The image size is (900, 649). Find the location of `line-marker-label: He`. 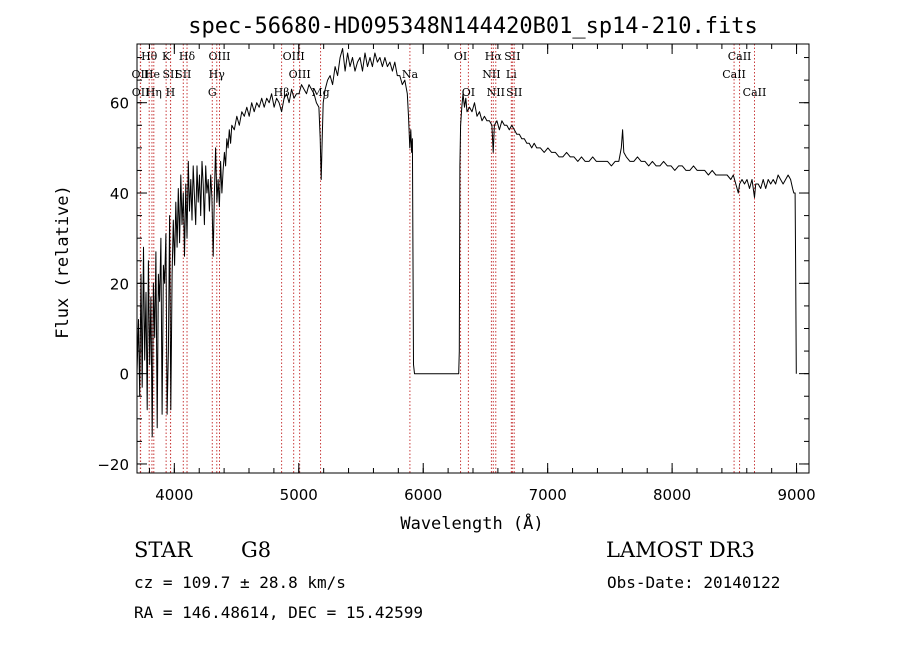

line-marker-label: He is located at coordinates (152, 74).